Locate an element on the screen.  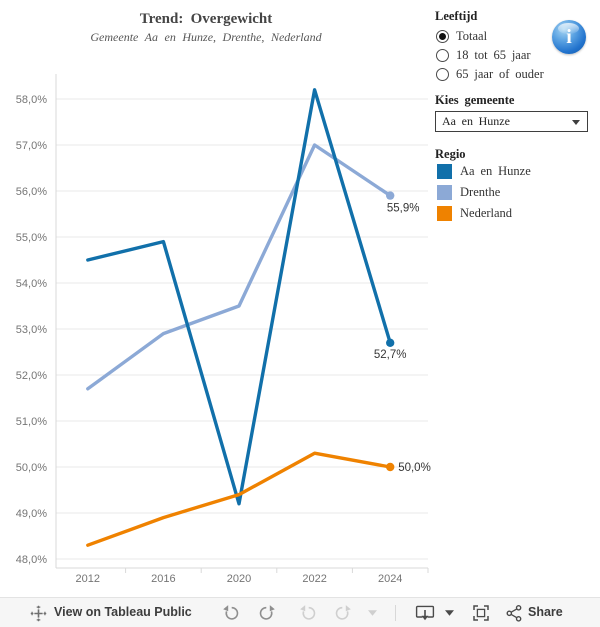
radio-label: 65 jaar of ouder is located at coordinates (500, 74).